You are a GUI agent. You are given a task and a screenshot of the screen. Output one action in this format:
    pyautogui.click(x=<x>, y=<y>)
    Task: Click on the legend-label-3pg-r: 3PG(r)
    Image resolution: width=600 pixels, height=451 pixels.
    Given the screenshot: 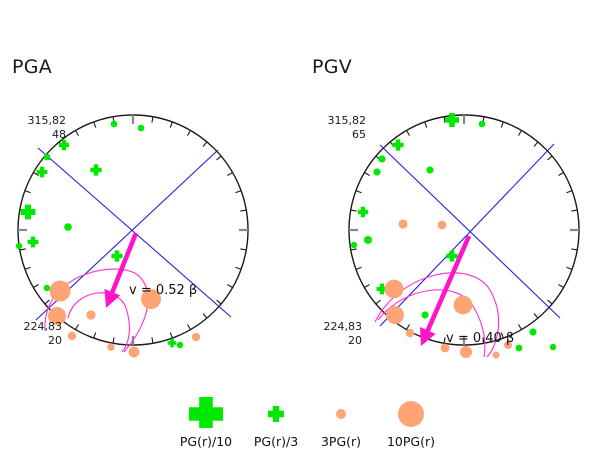 What is the action you would take?
    pyautogui.click(x=341, y=441)
    